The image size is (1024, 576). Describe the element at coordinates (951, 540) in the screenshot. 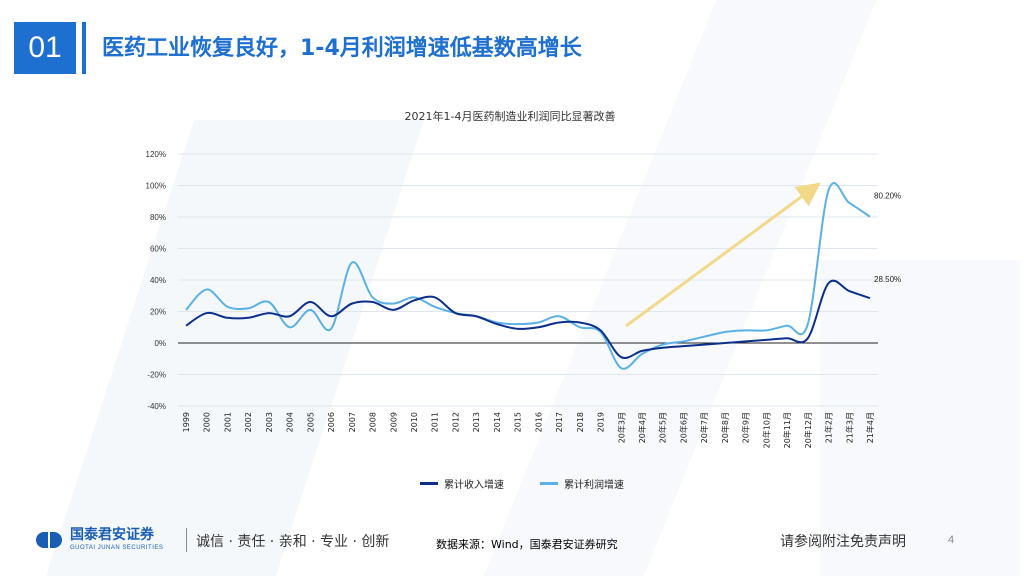

I see `page-number: 4` at that location.